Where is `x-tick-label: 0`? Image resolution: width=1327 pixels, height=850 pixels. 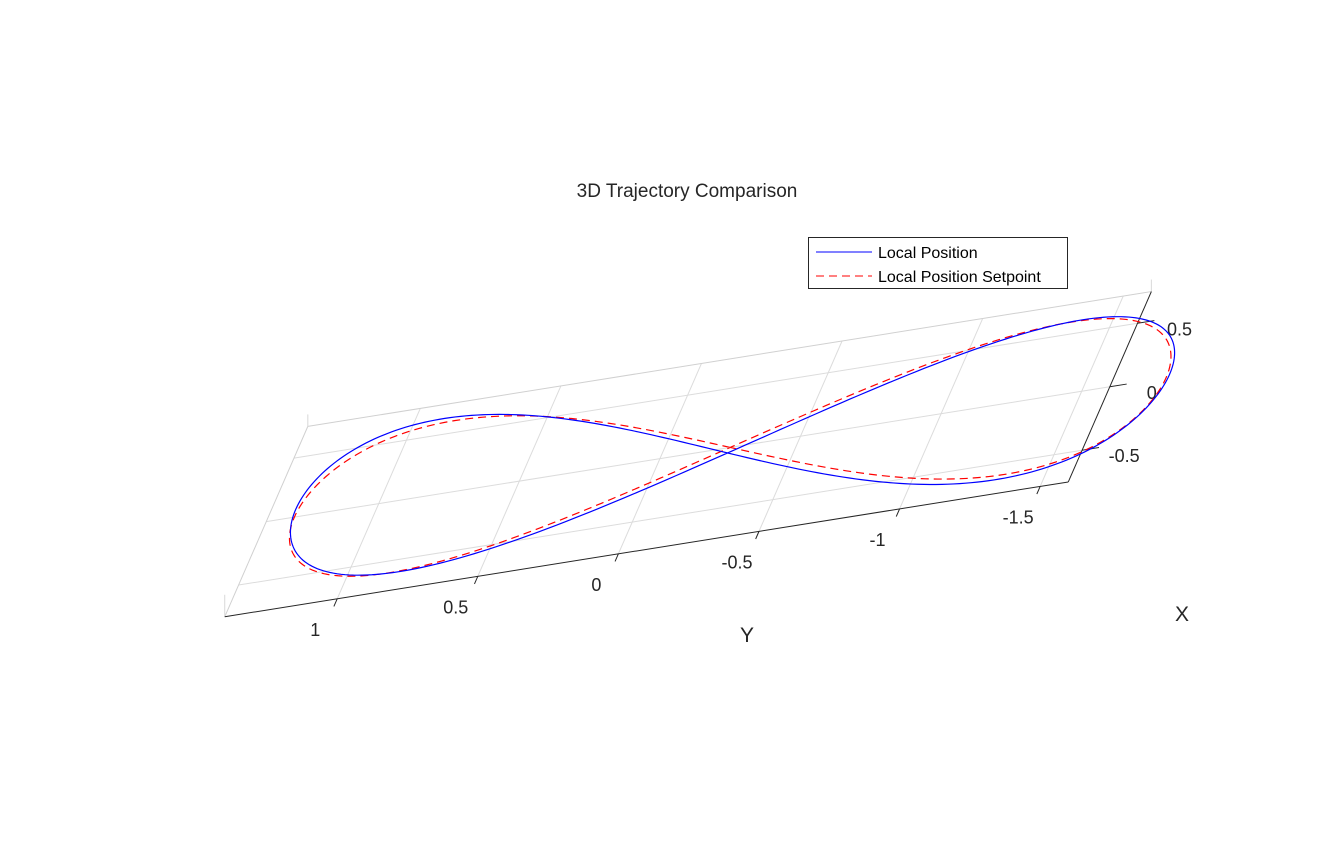
x-tick-label: 0 is located at coordinates (1152, 393).